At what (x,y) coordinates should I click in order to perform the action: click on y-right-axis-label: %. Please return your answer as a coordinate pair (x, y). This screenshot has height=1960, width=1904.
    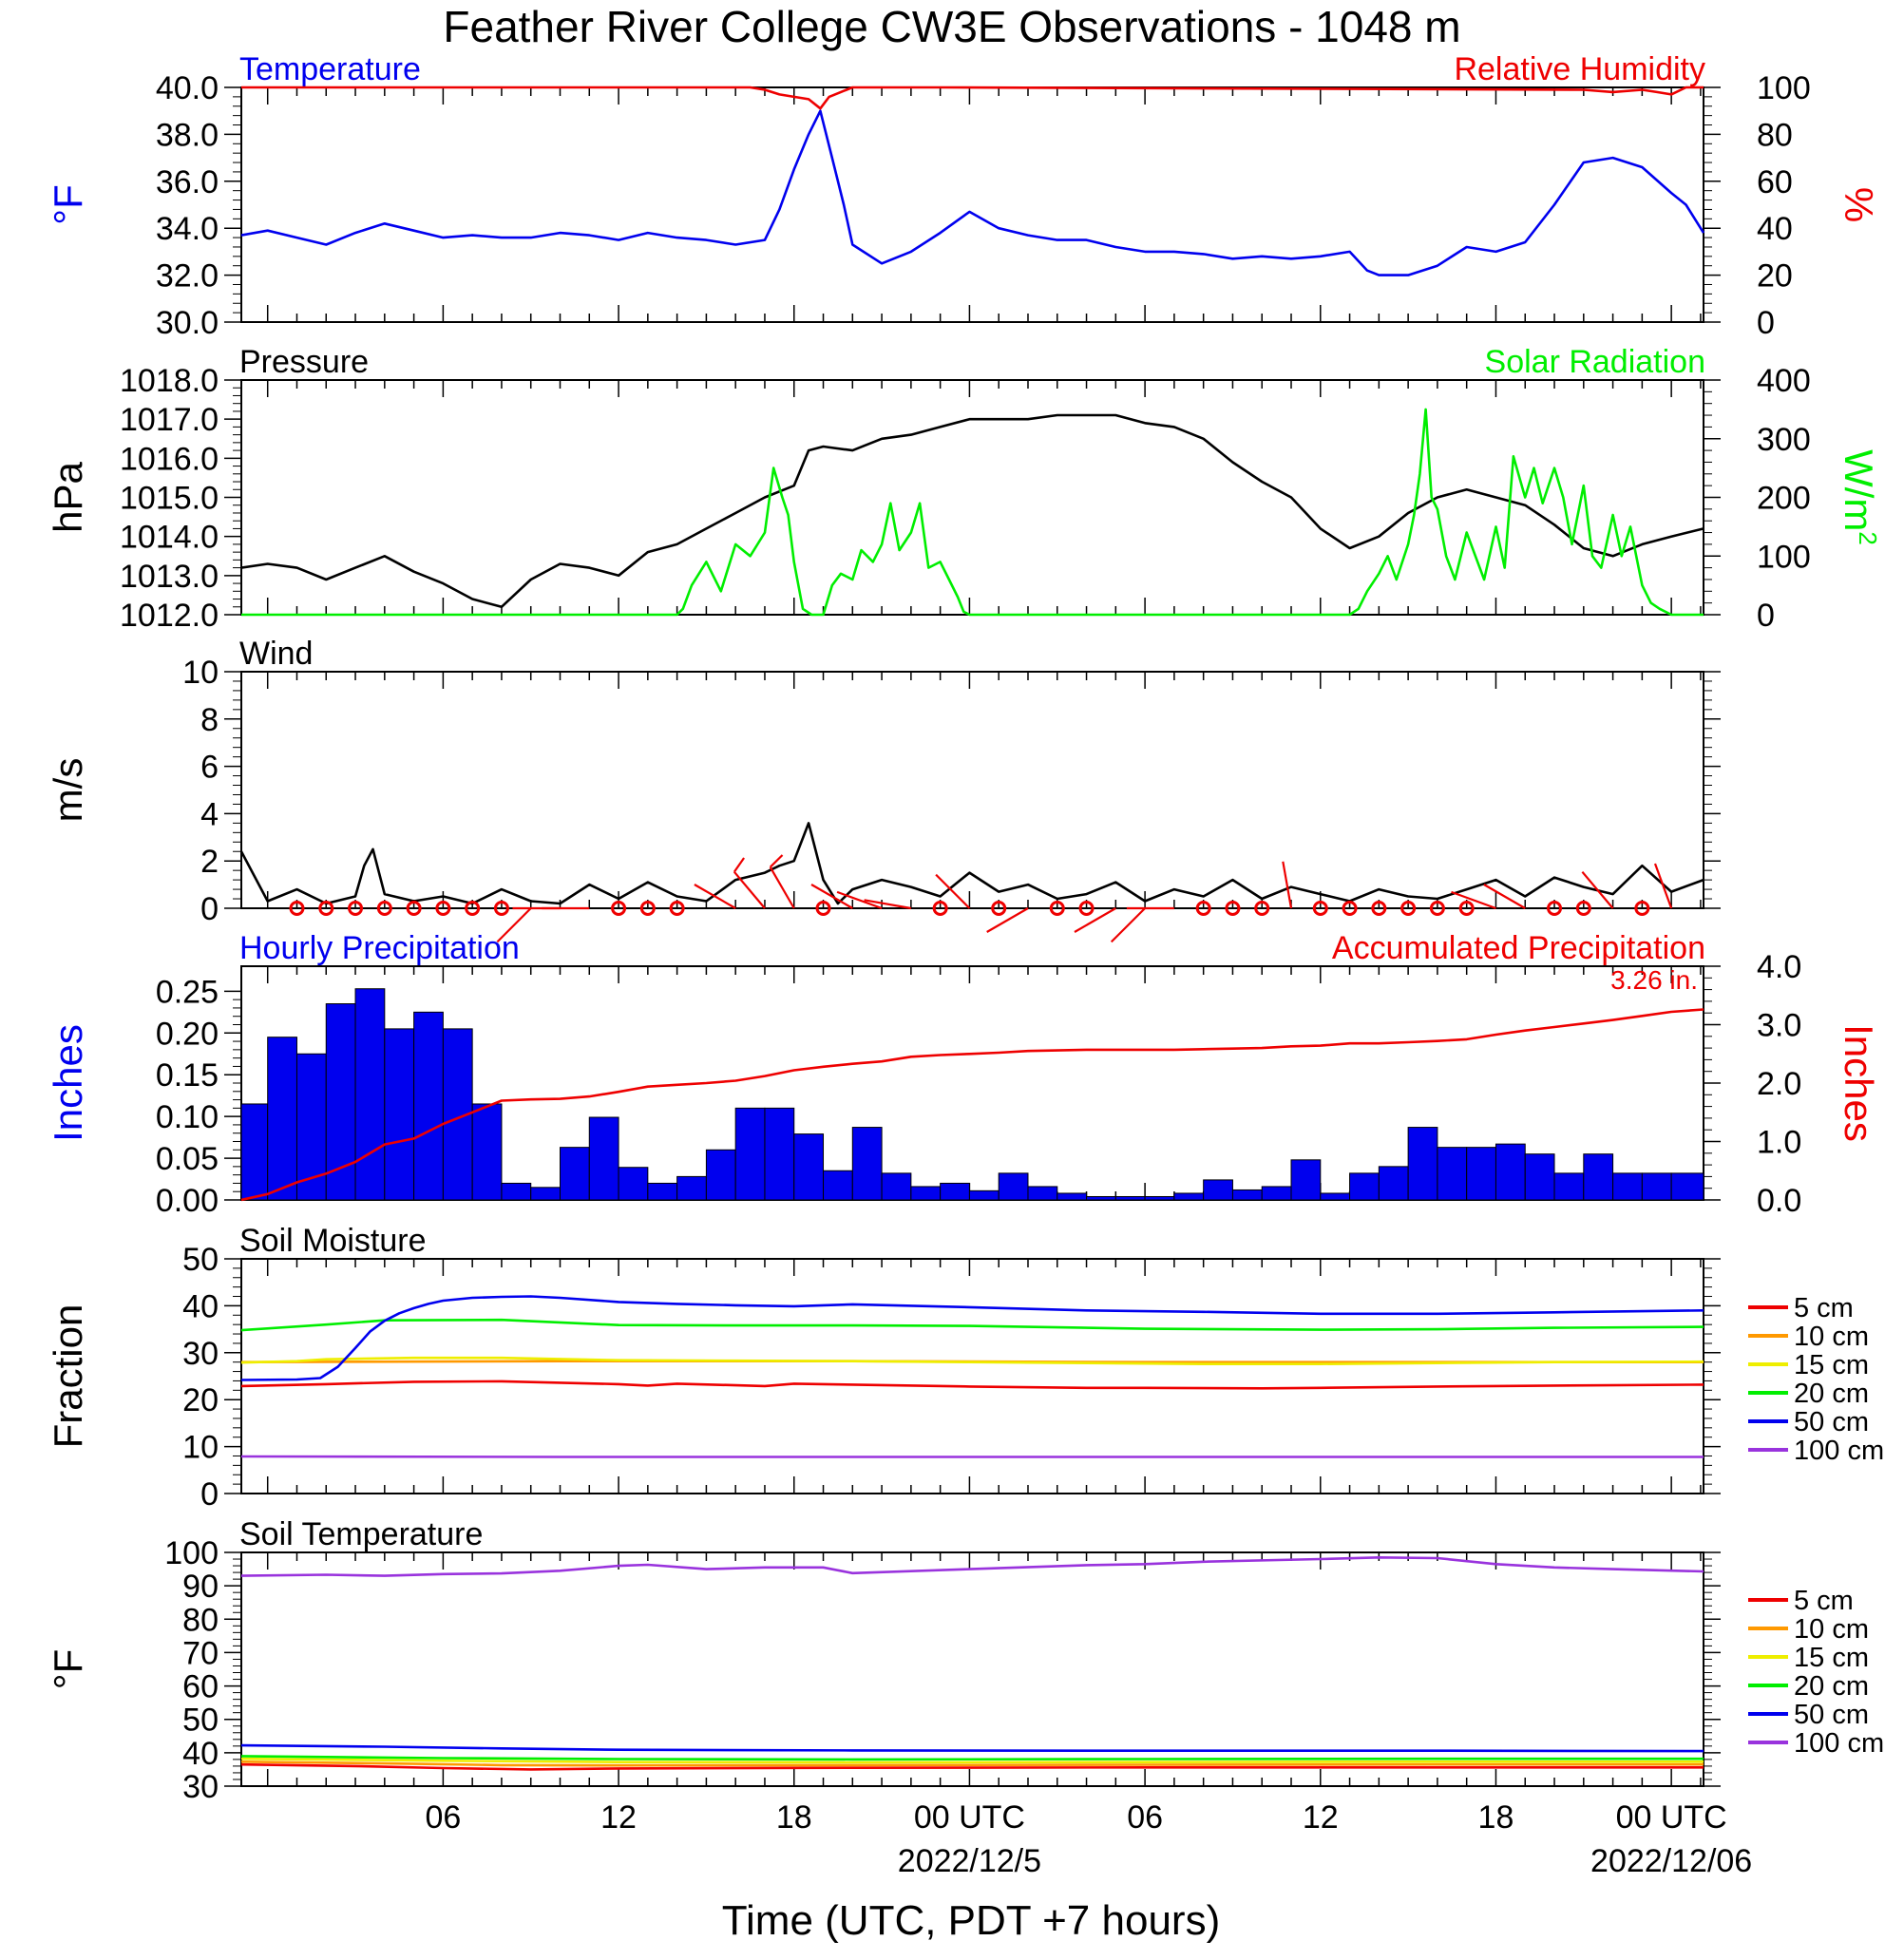
    Looking at the image, I should click on (1859, 204).